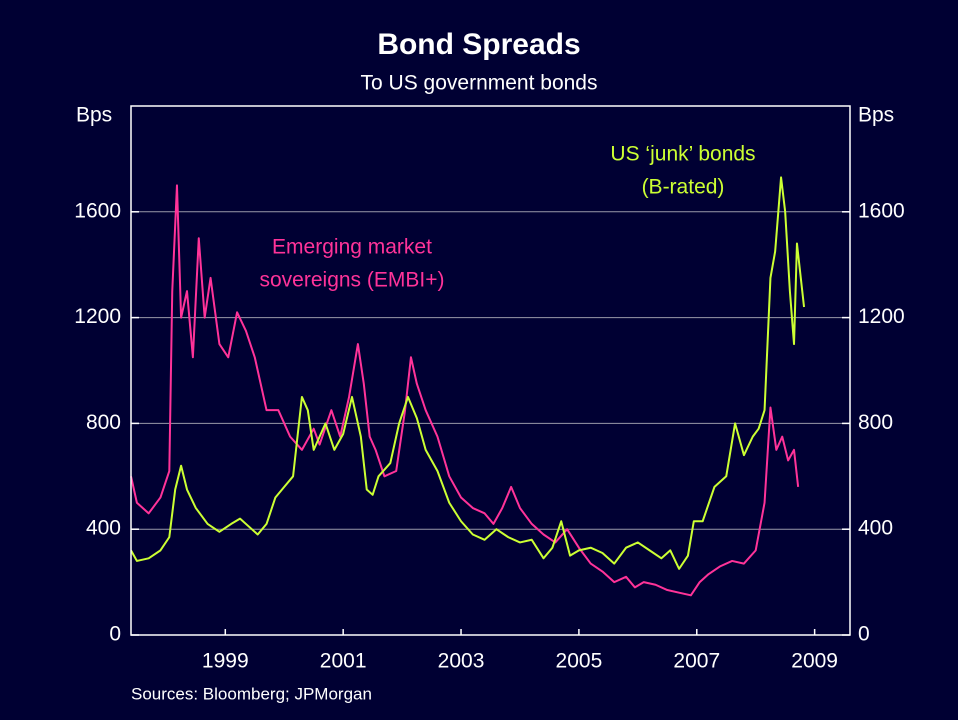 Image resolution: width=958 pixels, height=720 pixels. I want to click on y-tick-label: 1200, so click(97, 316).